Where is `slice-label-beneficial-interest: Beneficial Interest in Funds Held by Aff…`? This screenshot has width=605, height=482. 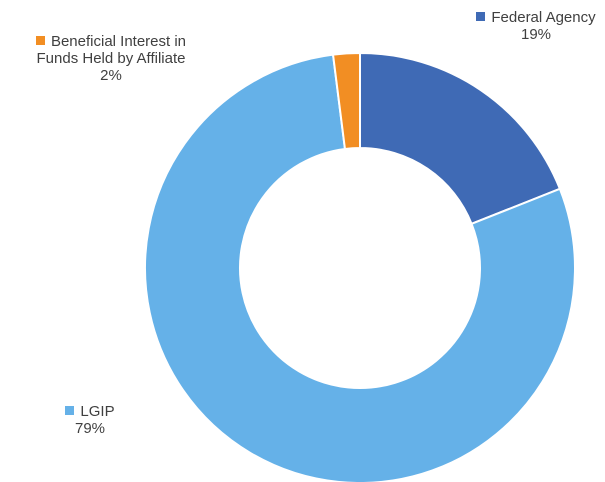
slice-label-beneficial-interest: Beneficial Interest in Funds Held by Aff… is located at coordinates (111, 58).